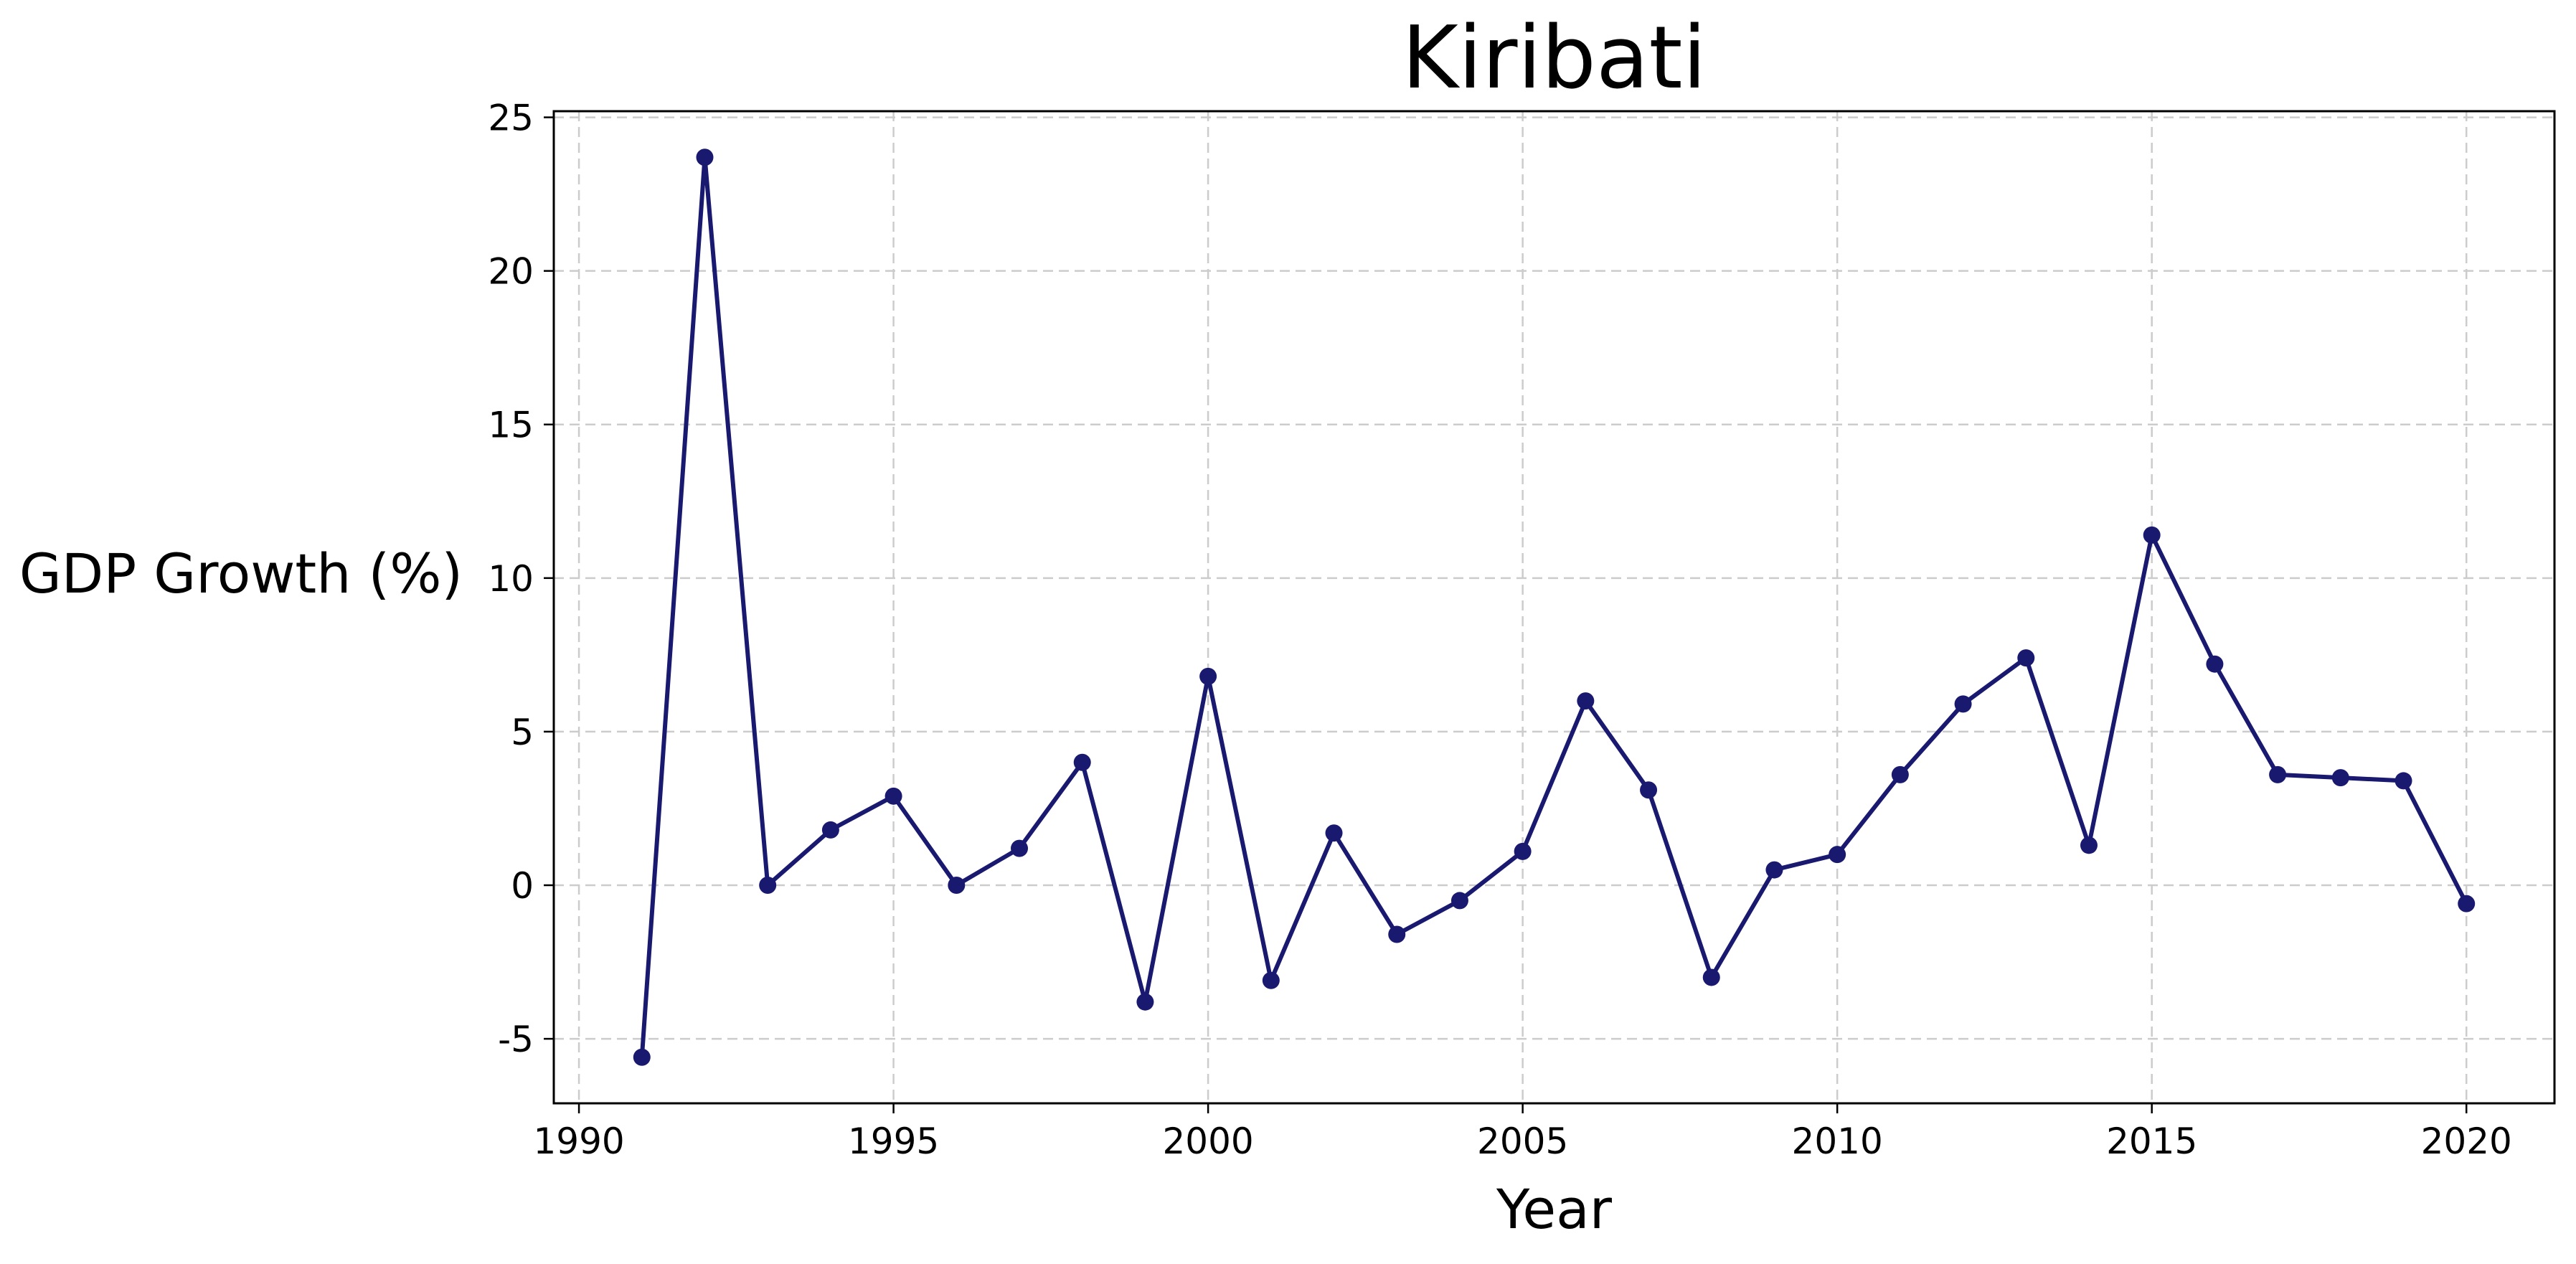  I want to click on x-tick-label: 2010, so click(1837, 1141).